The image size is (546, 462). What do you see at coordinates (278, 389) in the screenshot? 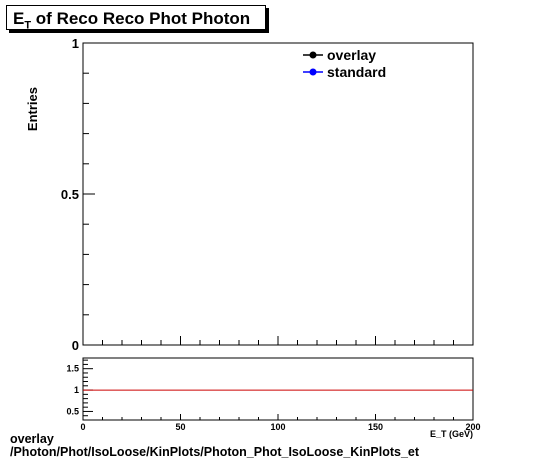
I see `ratio-plot-frame` at bounding box center [278, 389].